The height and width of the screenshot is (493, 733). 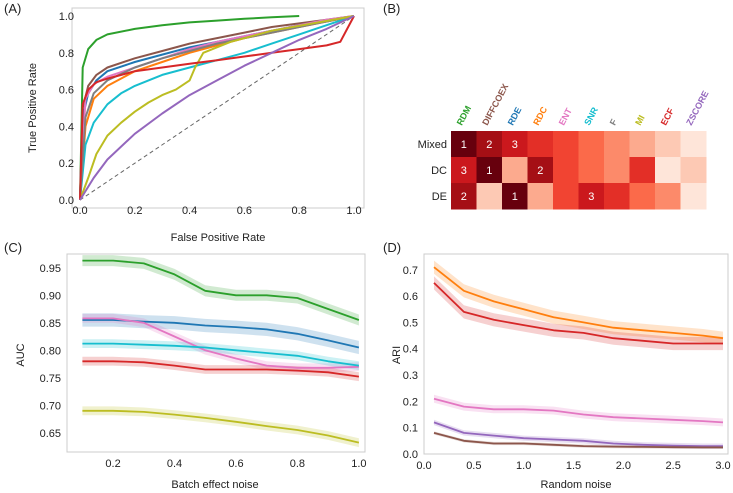 What do you see at coordinates (220, 334) in the screenshot?
I see `batch-band-rde` at bounding box center [220, 334].